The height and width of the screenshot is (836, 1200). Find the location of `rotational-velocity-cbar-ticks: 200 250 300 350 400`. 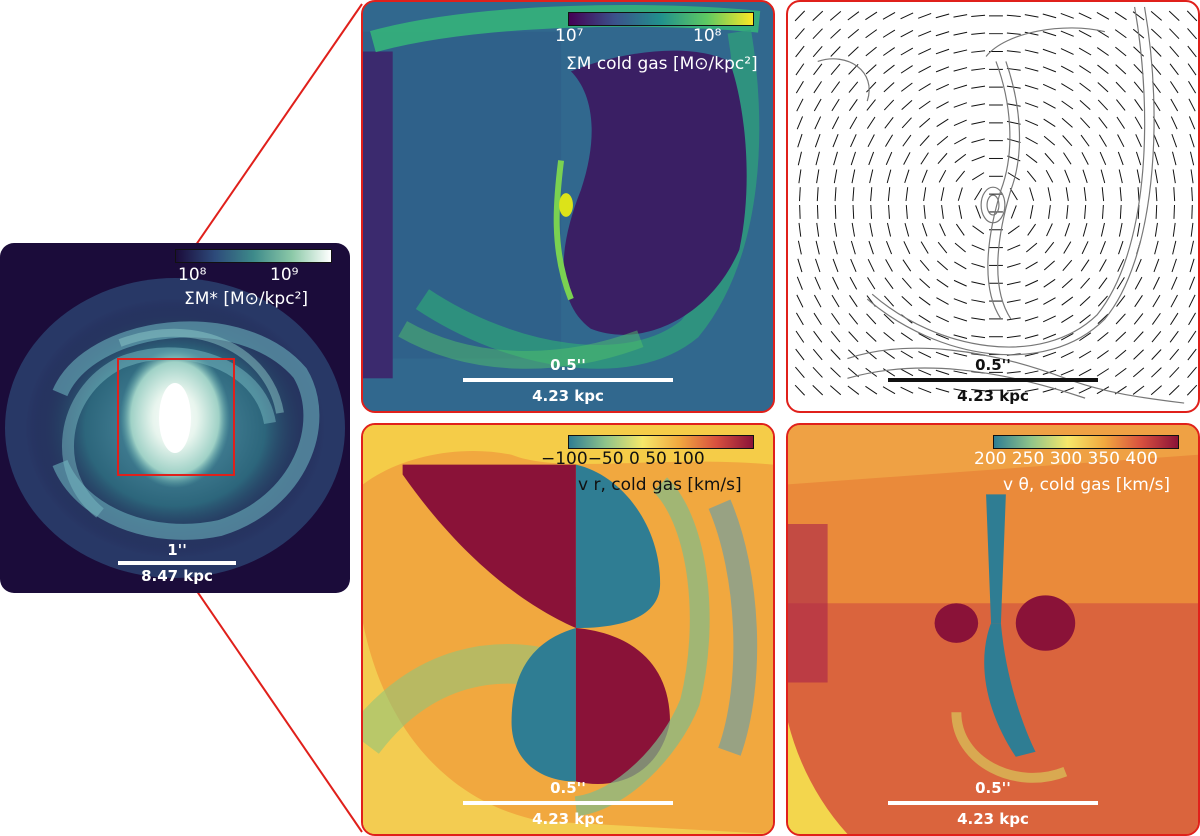

rotational-velocity-cbar-ticks: 200 250 300 350 400 is located at coordinates (1066, 459).